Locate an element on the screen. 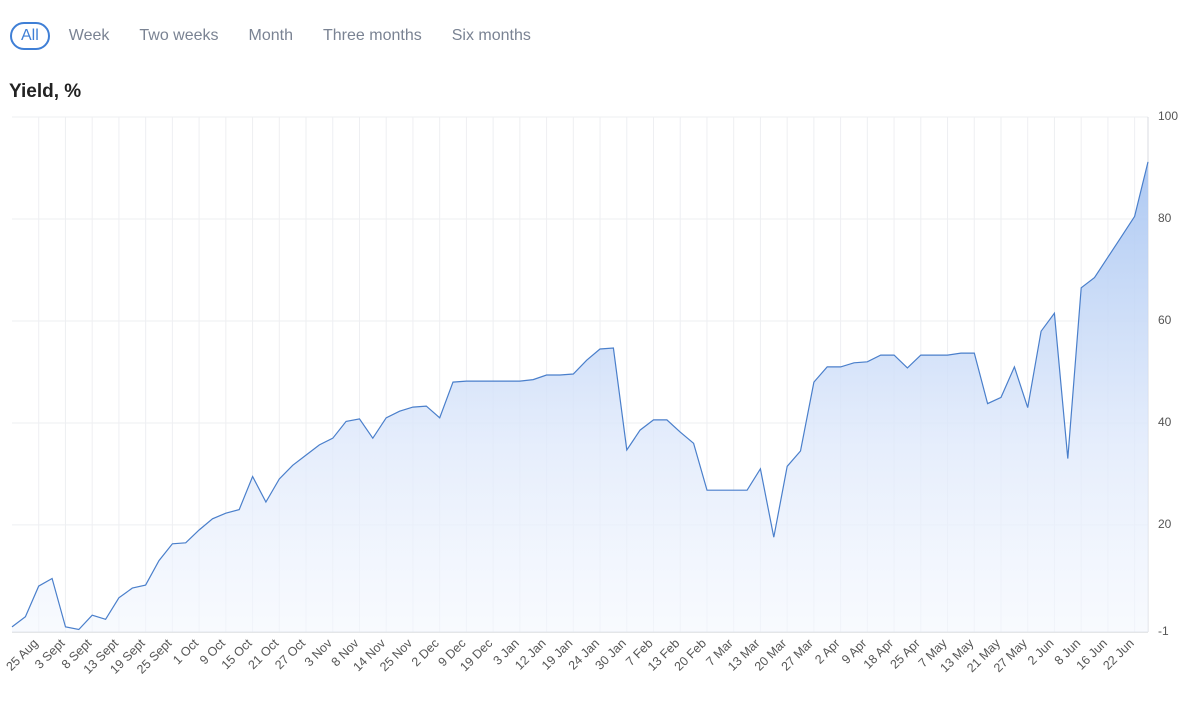 This screenshot has height=718, width=1200. x-tick-label: 2 Apr is located at coordinates (827, 651).